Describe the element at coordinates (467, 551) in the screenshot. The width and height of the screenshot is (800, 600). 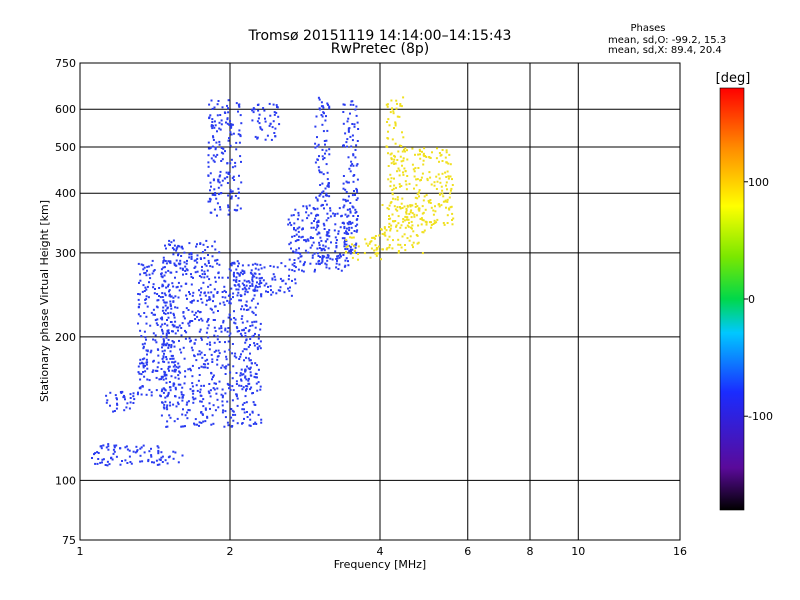
I see `x-tick-label: 6` at that location.